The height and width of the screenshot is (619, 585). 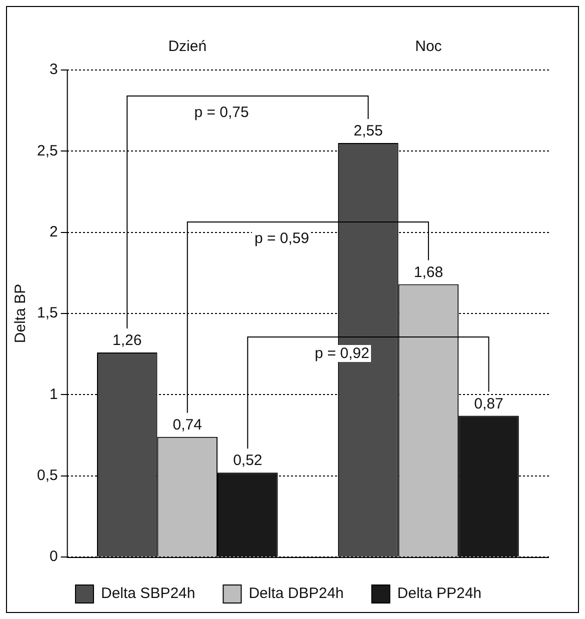 What do you see at coordinates (428, 47) in the screenshot?
I see `x-tick-label: Noc` at bounding box center [428, 47].